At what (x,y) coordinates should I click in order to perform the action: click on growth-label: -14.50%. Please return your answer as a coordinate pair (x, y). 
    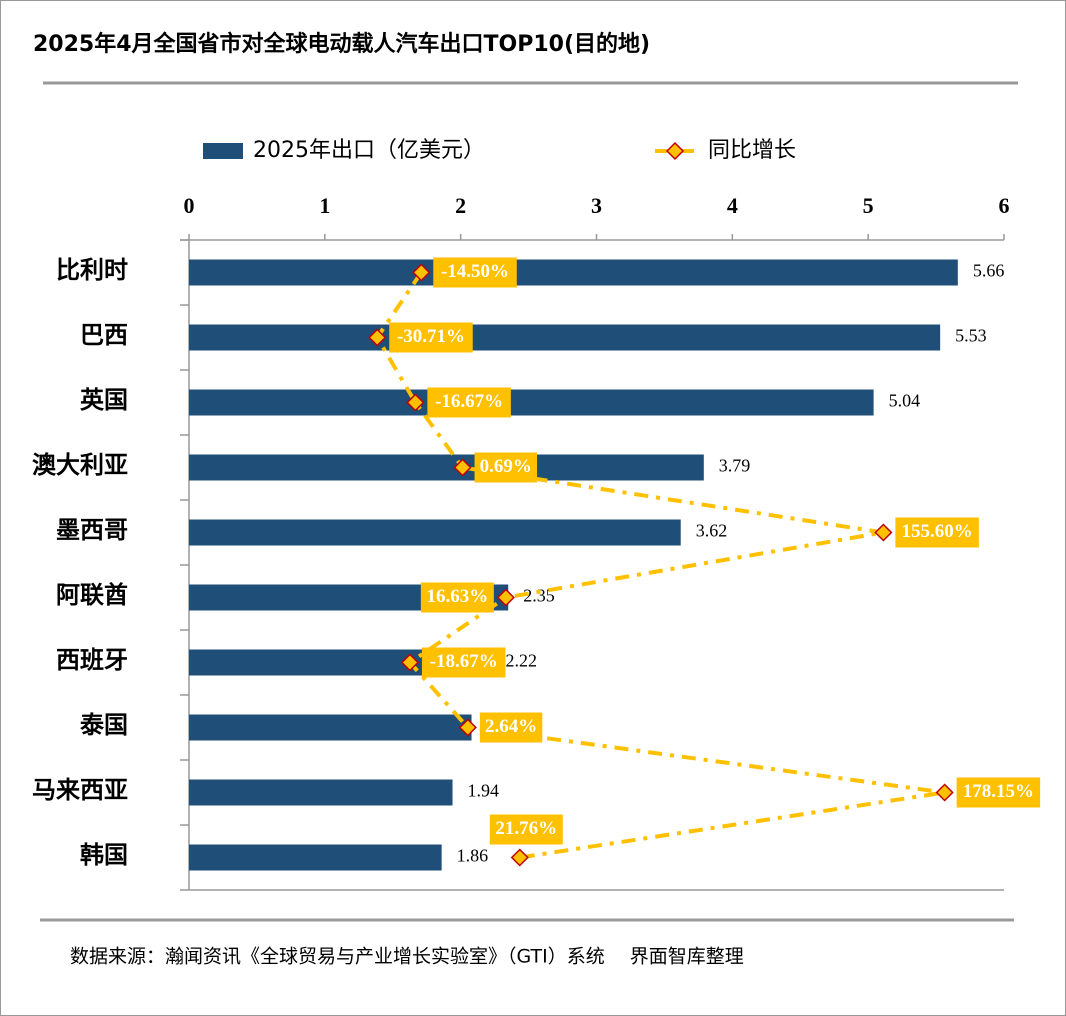
    Looking at the image, I should click on (475, 271).